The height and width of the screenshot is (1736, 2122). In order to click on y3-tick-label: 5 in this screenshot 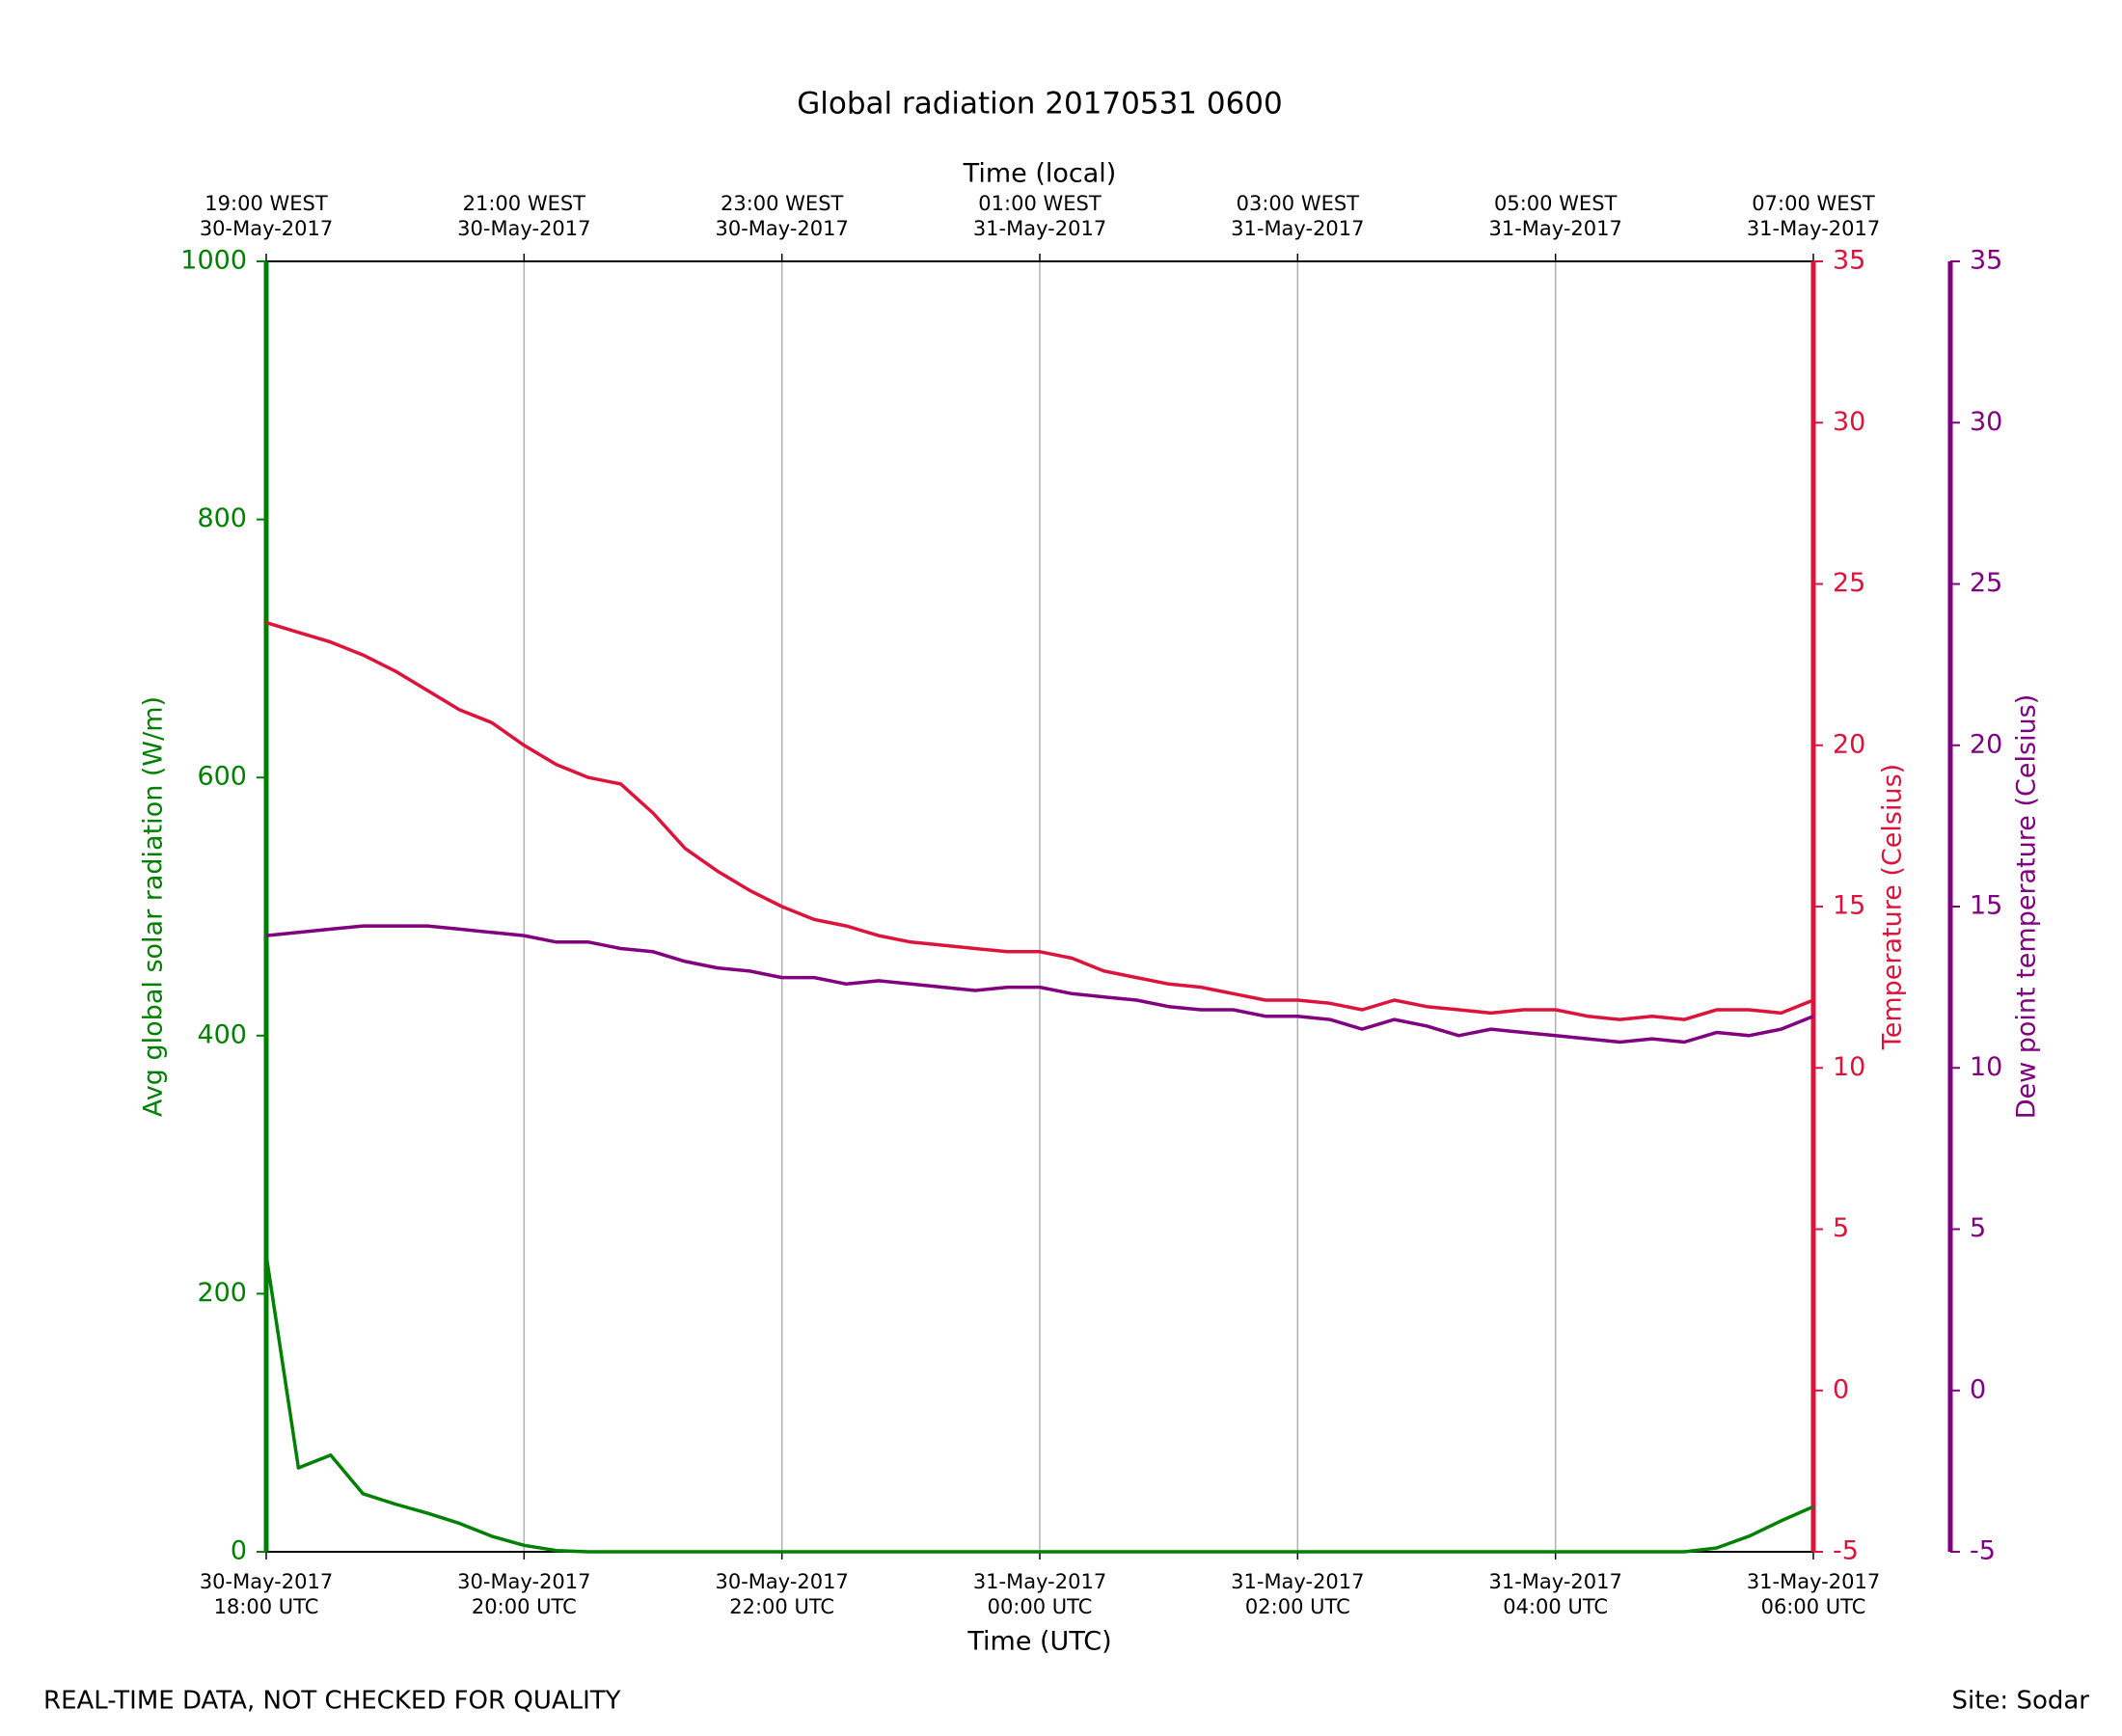, I will do `click(1978, 1228)`.